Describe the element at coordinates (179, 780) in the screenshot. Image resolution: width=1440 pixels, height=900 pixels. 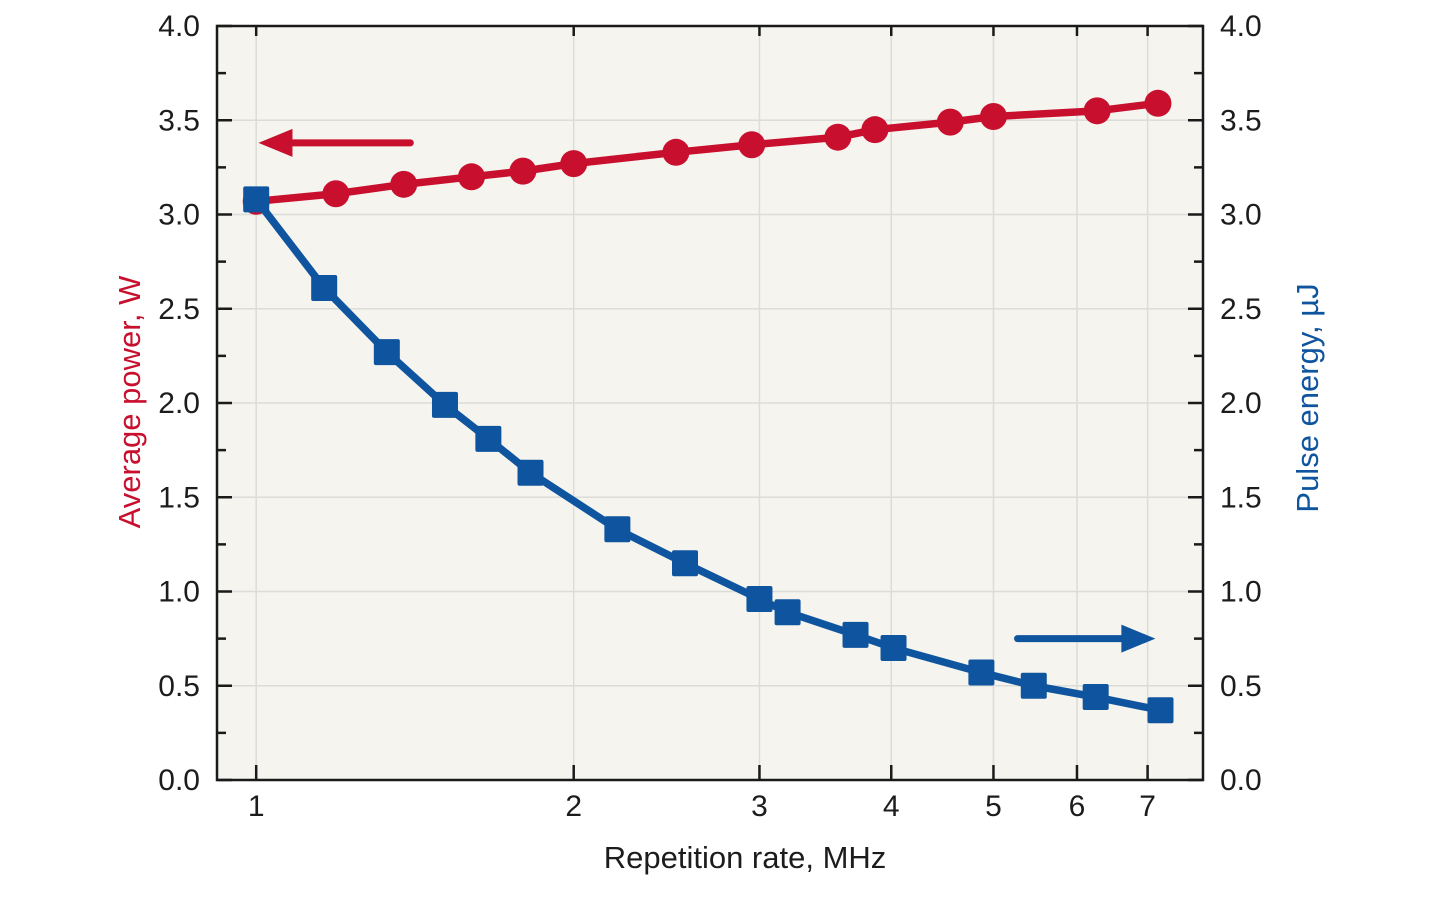
I see `y-tick-label-left: 0.0` at that location.